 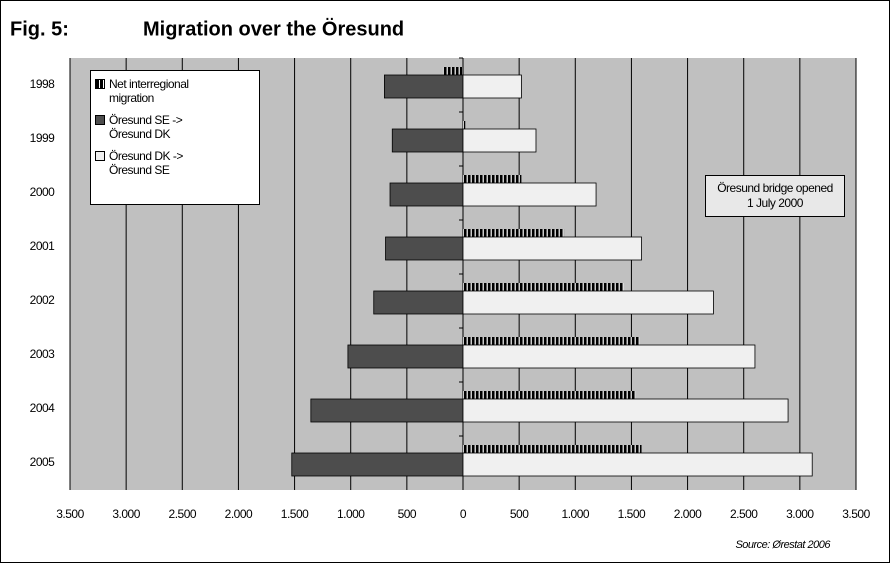 I want to click on y-tick-label: 2005, so click(x=43, y=462).